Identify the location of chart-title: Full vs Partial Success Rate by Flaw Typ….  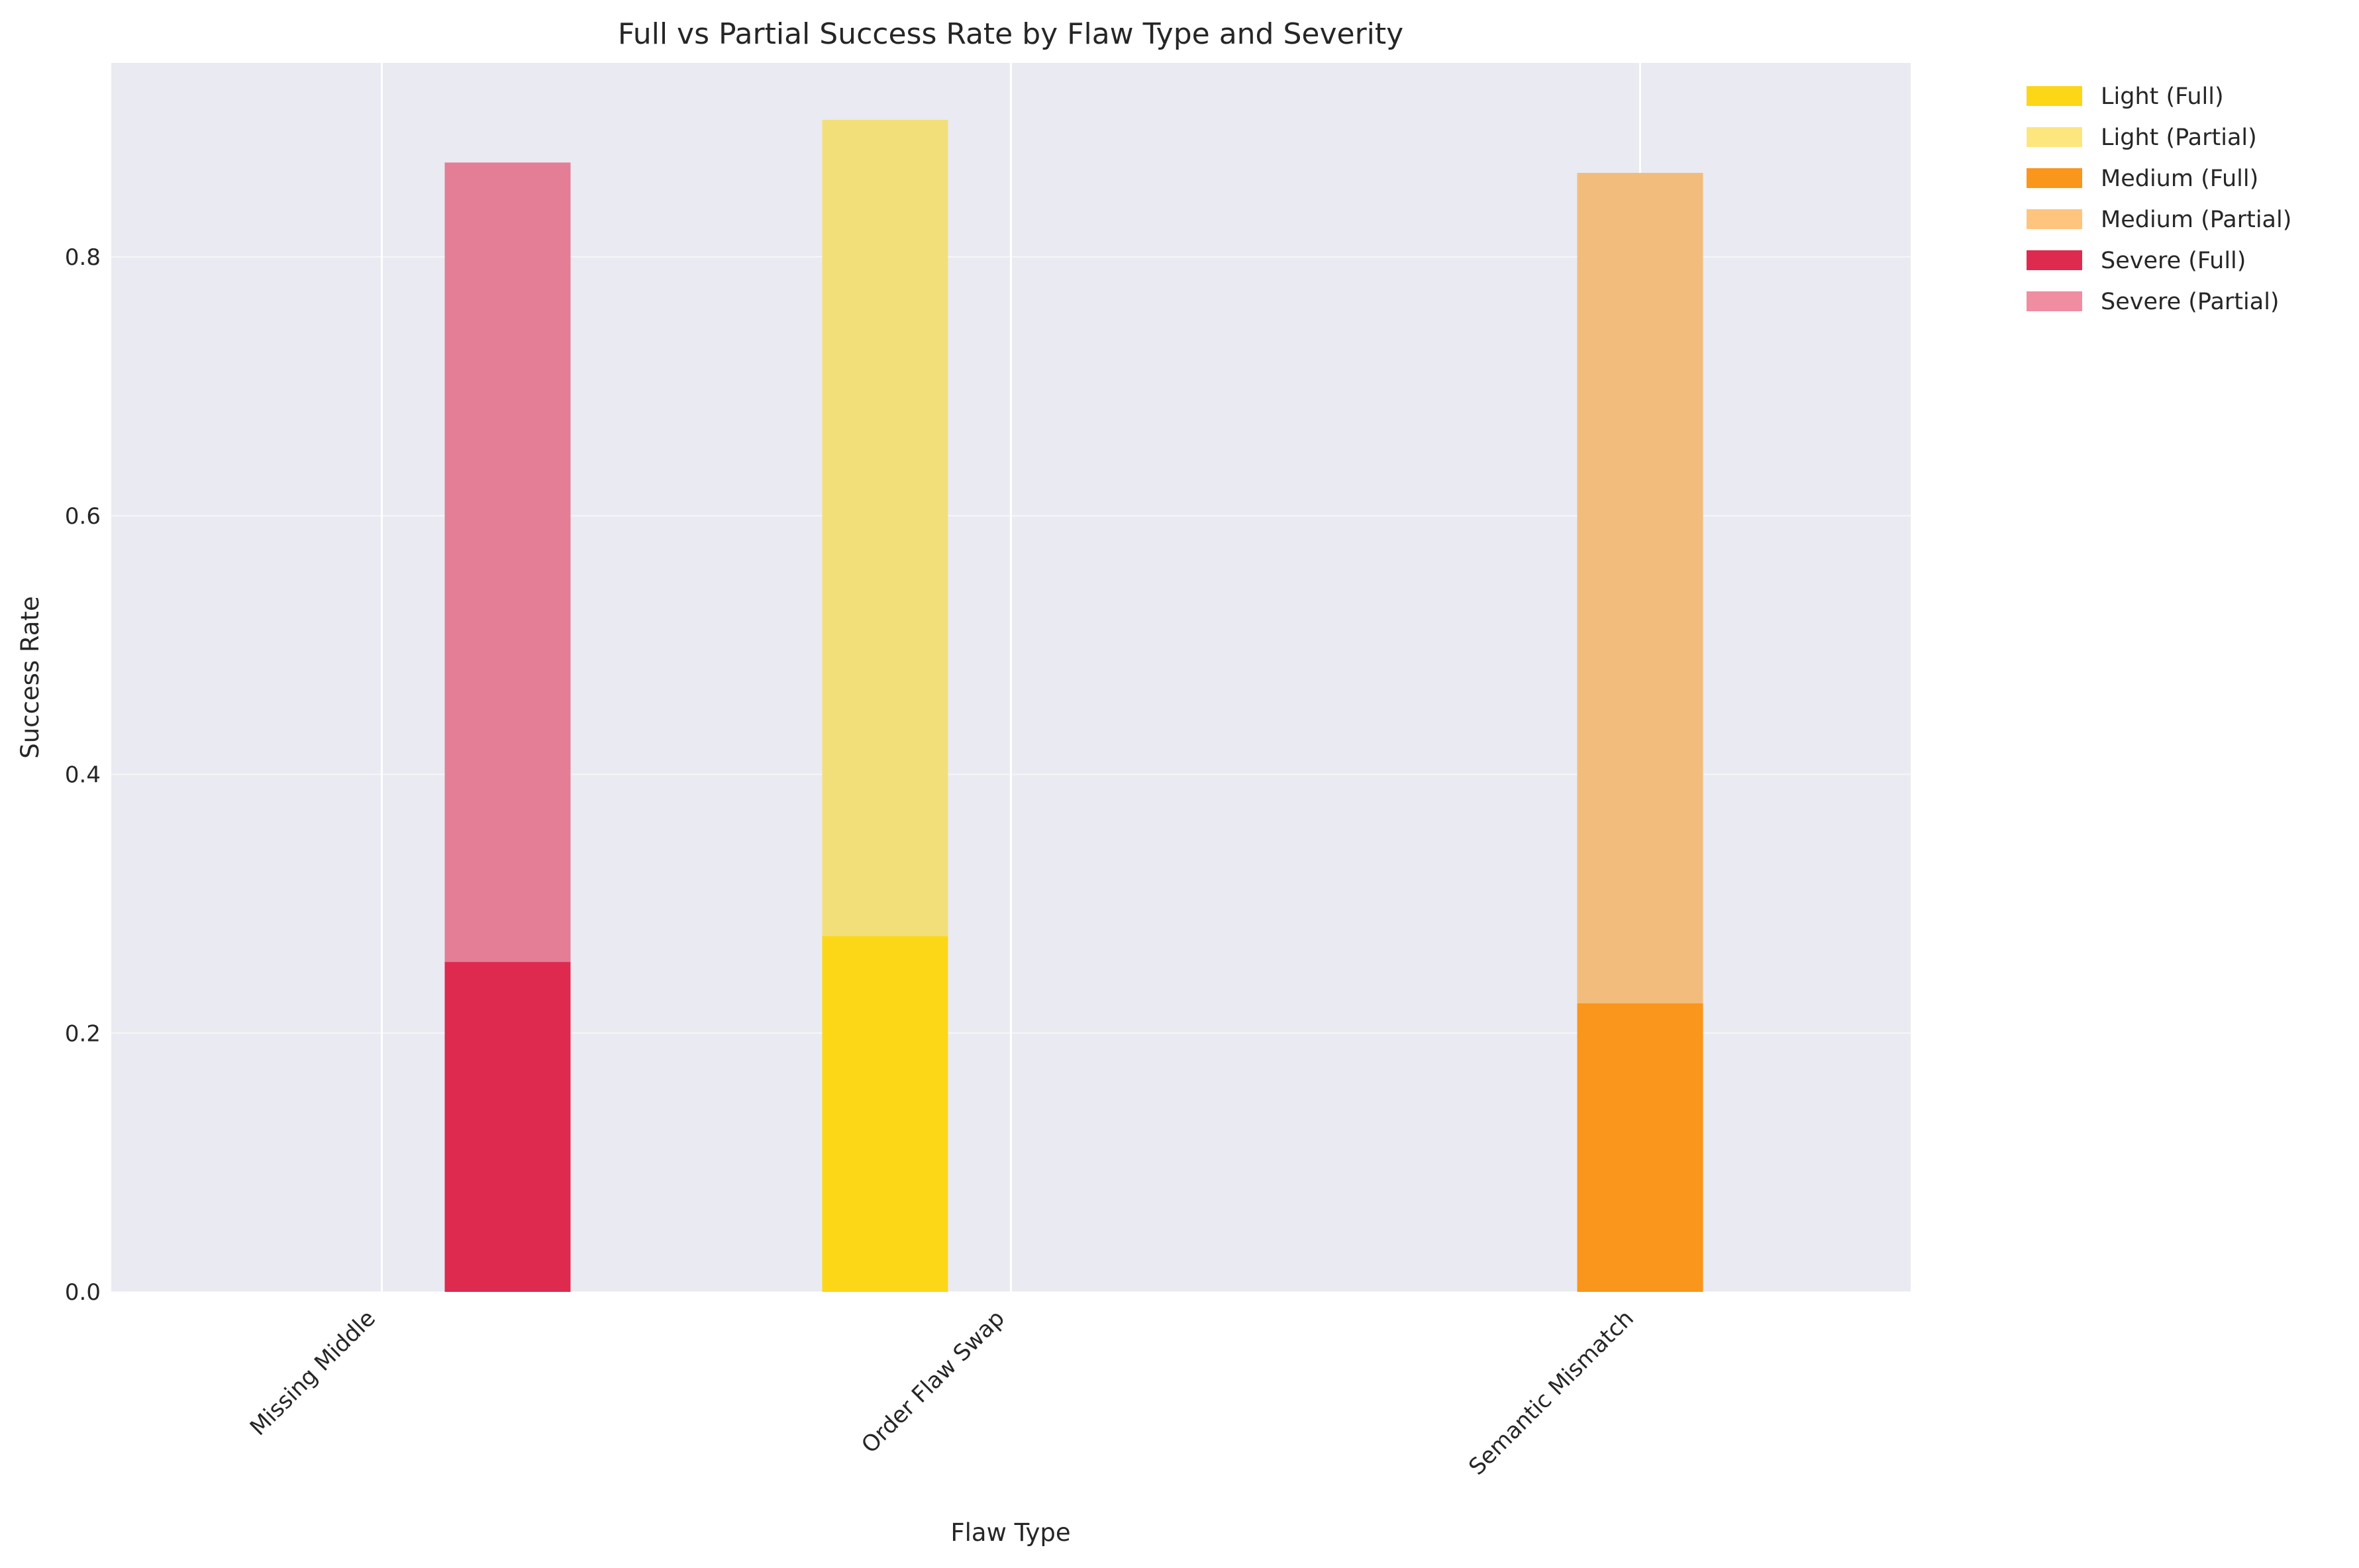
(1010, 34).